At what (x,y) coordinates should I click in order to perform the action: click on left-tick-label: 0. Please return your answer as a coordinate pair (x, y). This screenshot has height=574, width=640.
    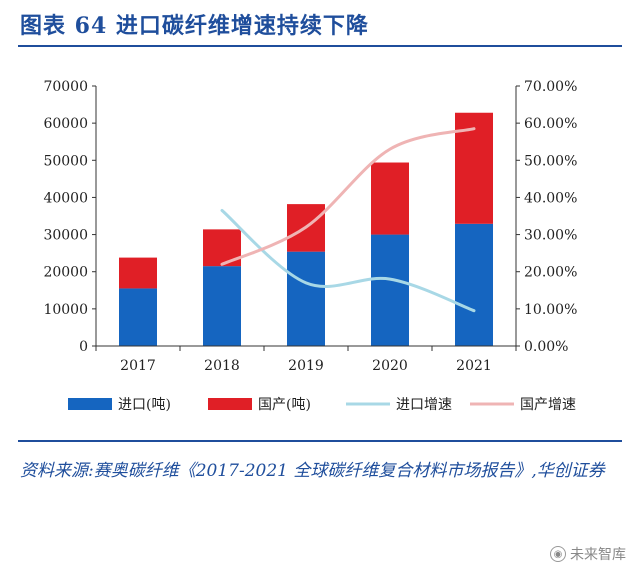
    Looking at the image, I should click on (83, 347).